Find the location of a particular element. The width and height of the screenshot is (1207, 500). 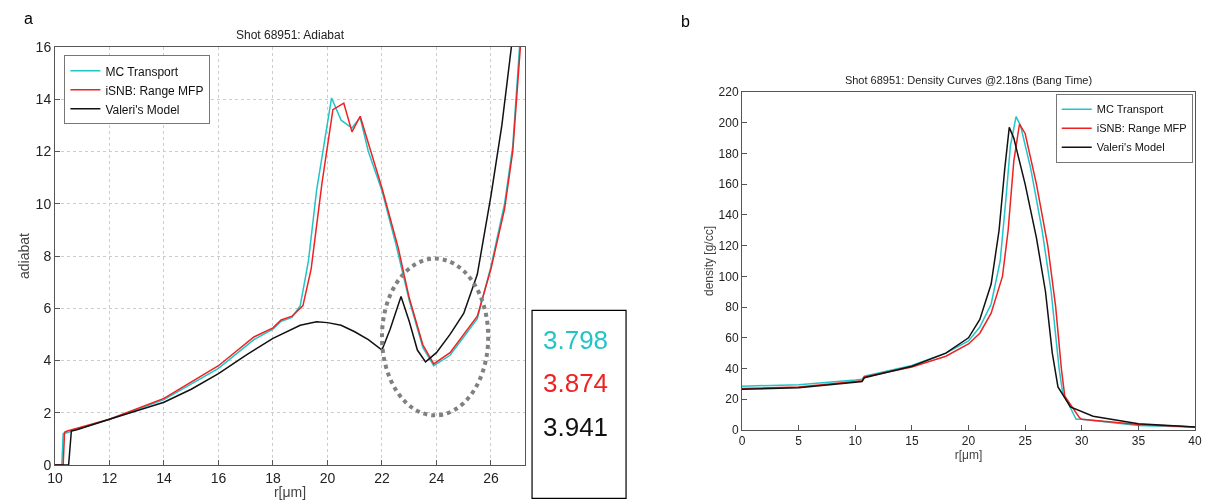

x-tick-label: 35 is located at coordinates (1138, 441).